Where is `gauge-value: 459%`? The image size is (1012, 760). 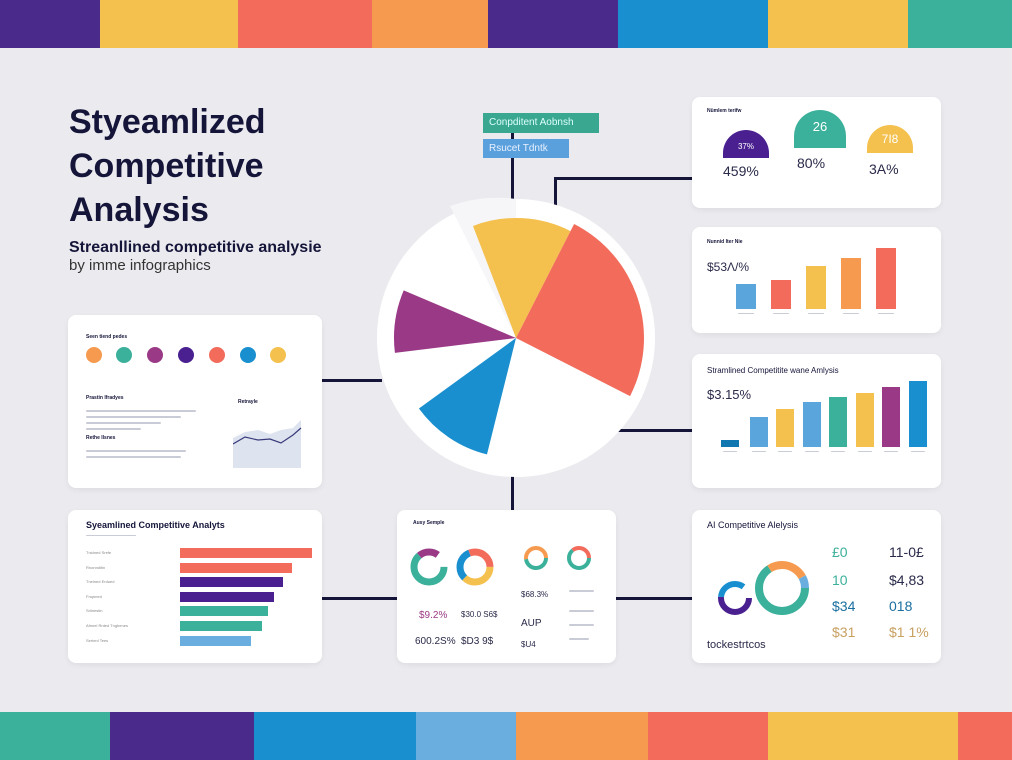
gauge-value: 459% is located at coordinates (741, 171).